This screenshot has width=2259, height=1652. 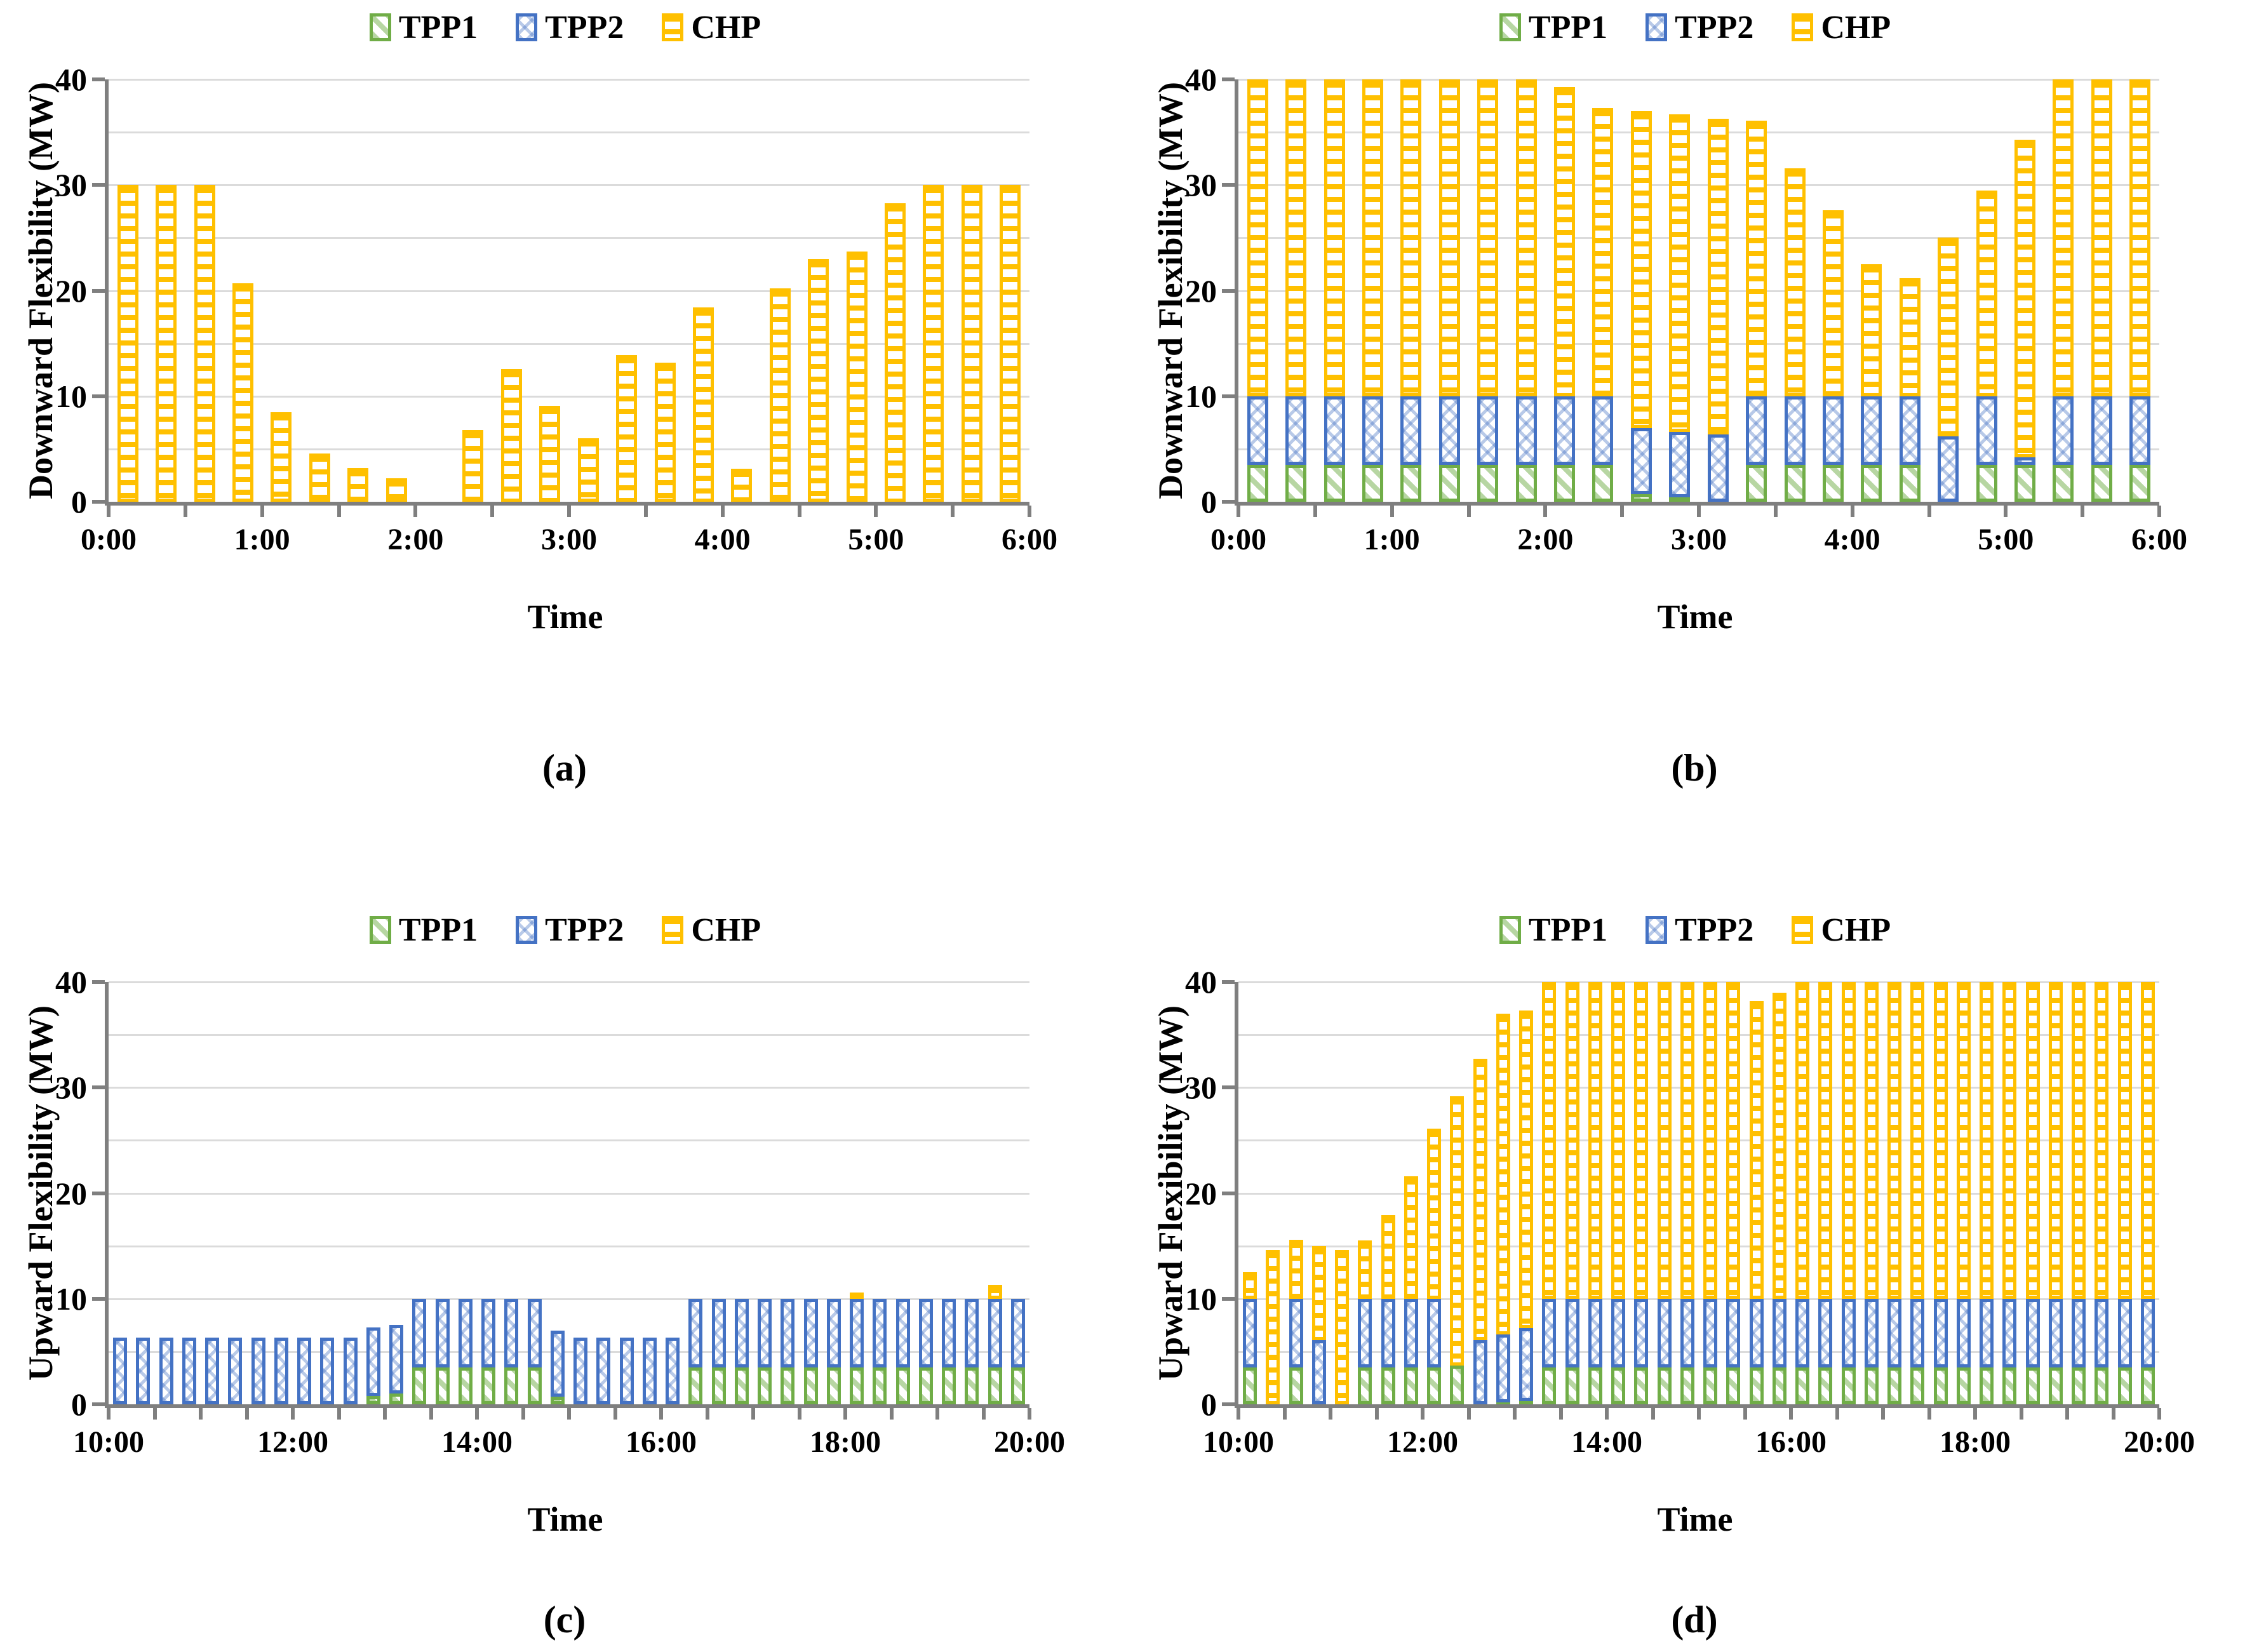 What do you see at coordinates (1257, 483) in the screenshot?
I see `bar-0:00-tpp1` at bounding box center [1257, 483].